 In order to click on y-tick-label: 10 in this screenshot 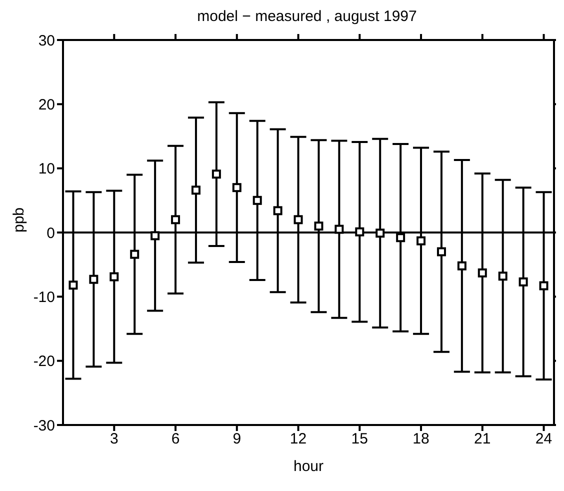, I will do `click(46, 169)`.